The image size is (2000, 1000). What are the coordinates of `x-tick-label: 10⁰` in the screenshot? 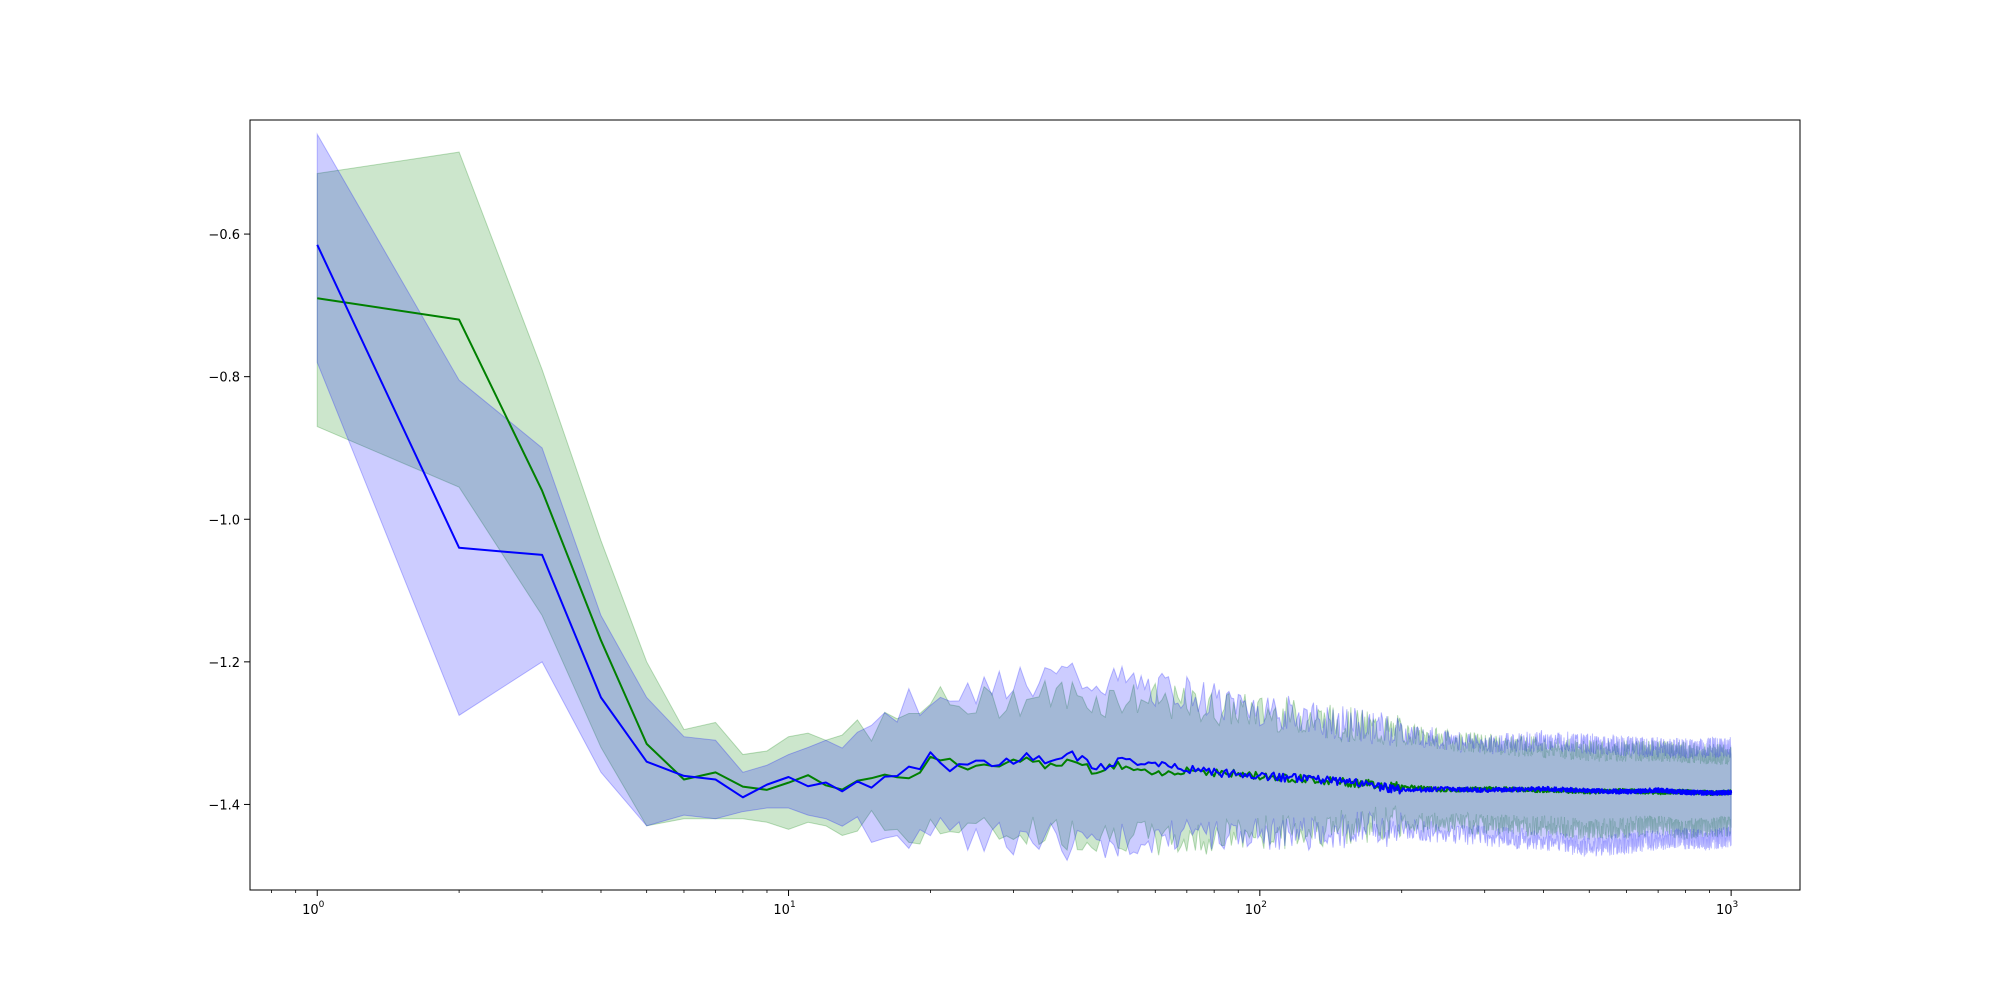 It's located at (313, 909).